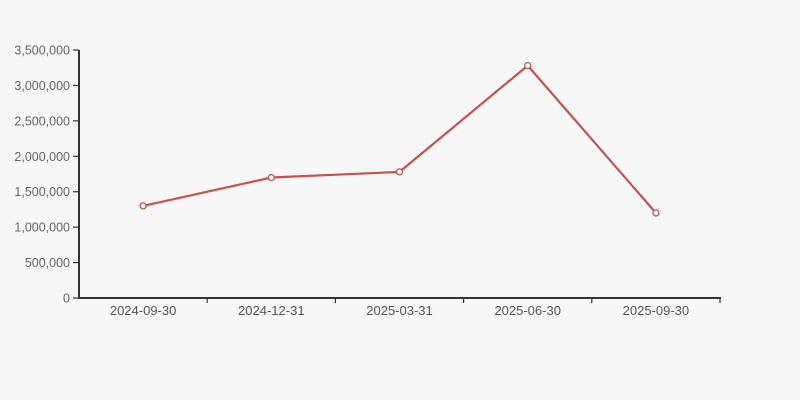  What do you see at coordinates (42, 228) in the screenshot?
I see `y-axis-tick-label: 1,000,000` at bounding box center [42, 228].